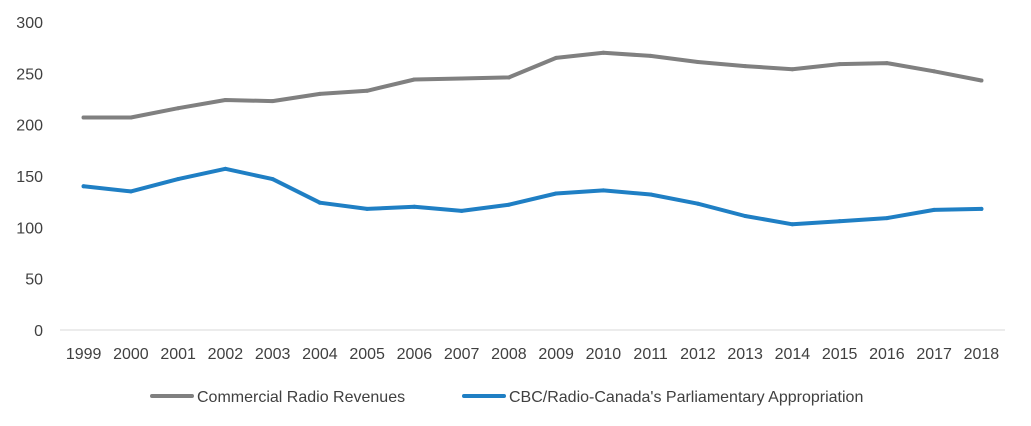 Image resolution: width=1031 pixels, height=426 pixels. Describe the element at coordinates (273, 354) in the screenshot. I see `x-tick-label: 2003` at that location.